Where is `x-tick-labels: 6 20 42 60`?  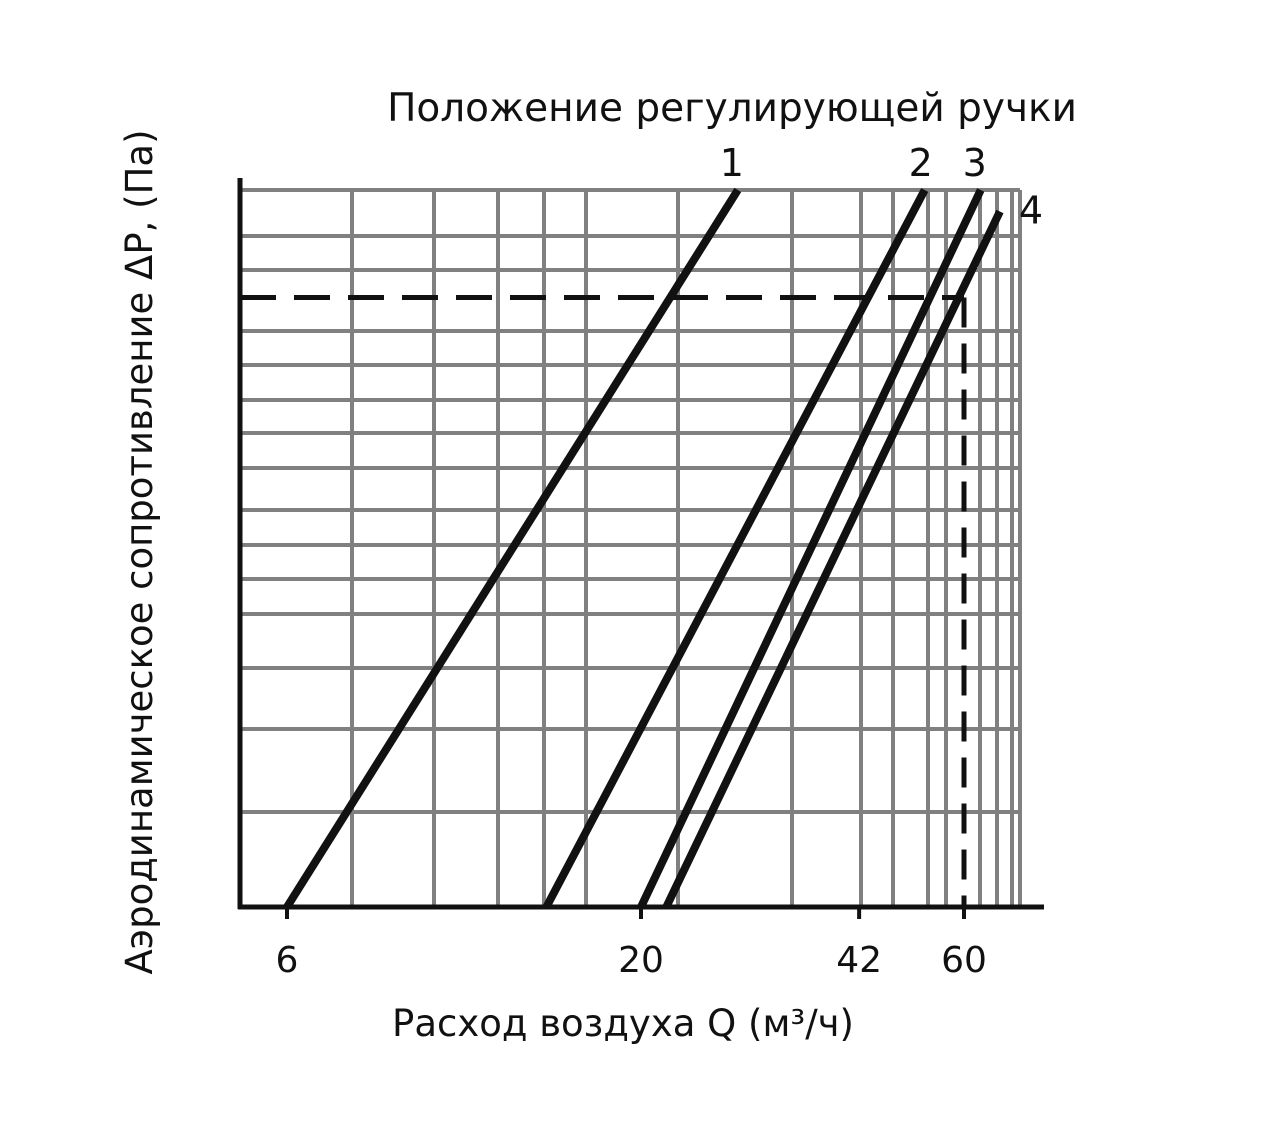
x-tick-labels: 6 20 42 60 is located at coordinates (631, 960).